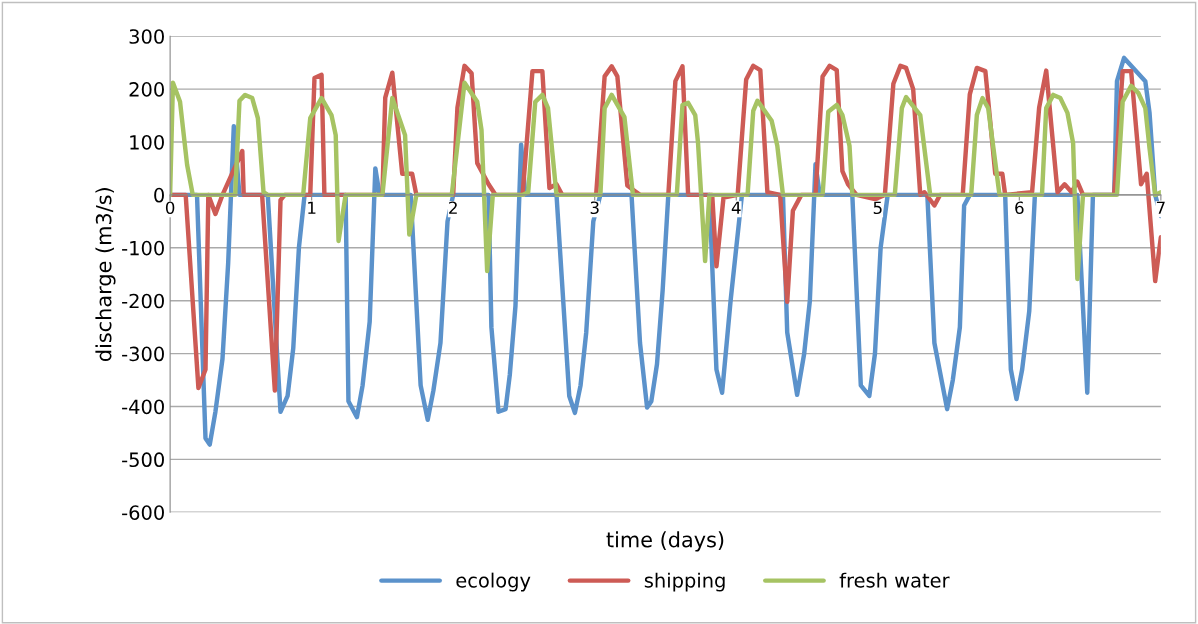  I want to click on y-tick-label: -300, so click(143, 354).